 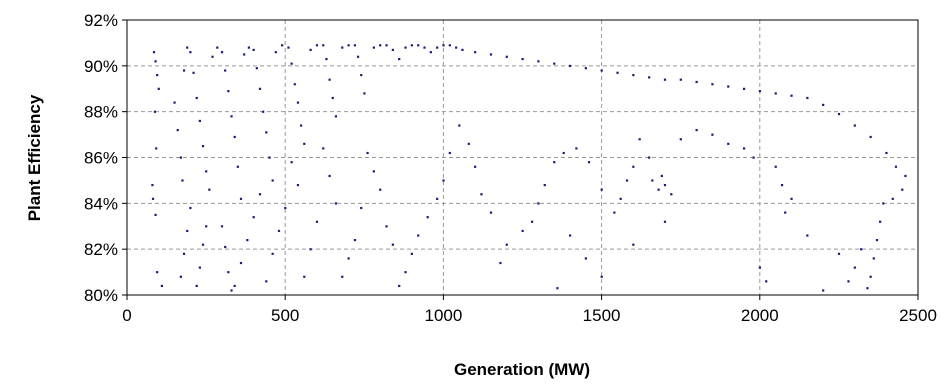 What do you see at coordinates (285, 315) in the screenshot?
I see `x-tick-label: 500` at bounding box center [285, 315].